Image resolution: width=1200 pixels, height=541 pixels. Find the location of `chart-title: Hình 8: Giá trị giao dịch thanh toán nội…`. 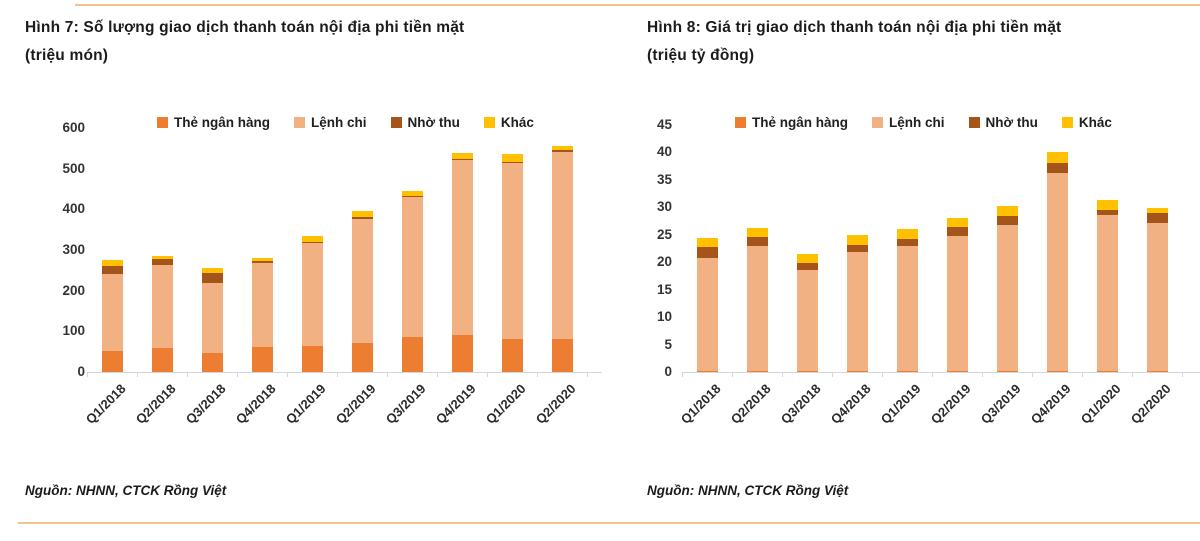

chart-title: Hình 8: Giá trị giao dịch thanh toán nội… is located at coordinates (854, 27).